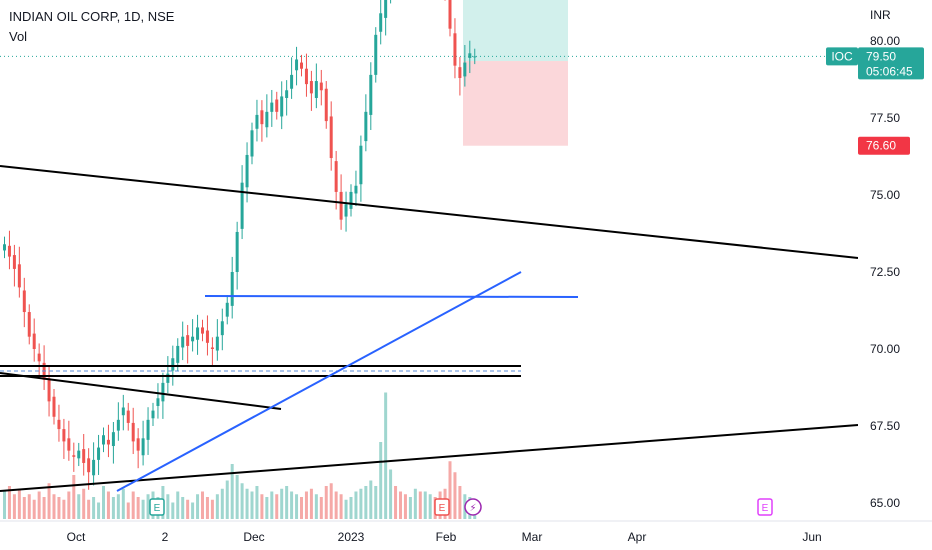  What do you see at coordinates (884, 145) in the screenshot?
I see `price-badge` at bounding box center [884, 145].